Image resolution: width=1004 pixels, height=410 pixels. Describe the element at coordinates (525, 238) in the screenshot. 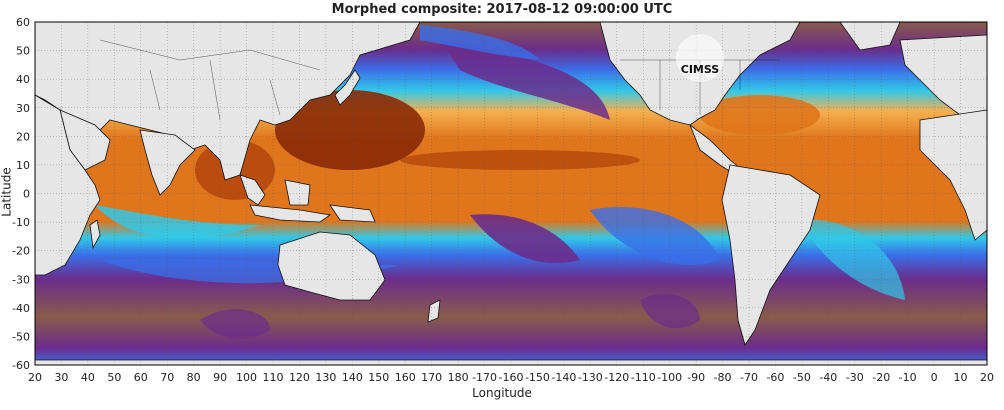

I see `dry-tongue-south-pacific` at that location.